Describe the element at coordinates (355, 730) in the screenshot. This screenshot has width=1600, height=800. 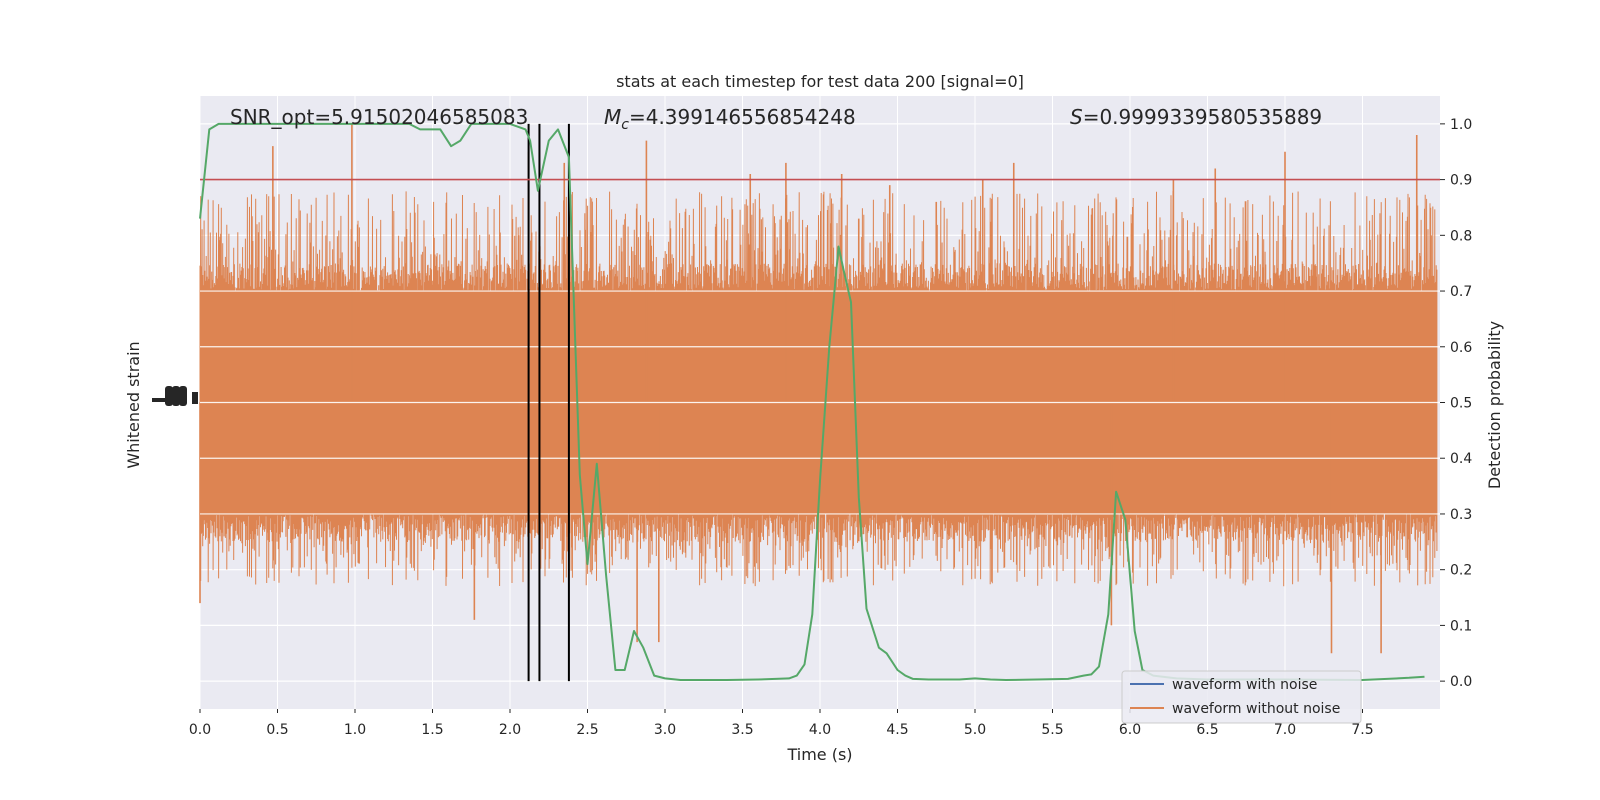
I see `x-tick-label-2: 1.0` at that location.